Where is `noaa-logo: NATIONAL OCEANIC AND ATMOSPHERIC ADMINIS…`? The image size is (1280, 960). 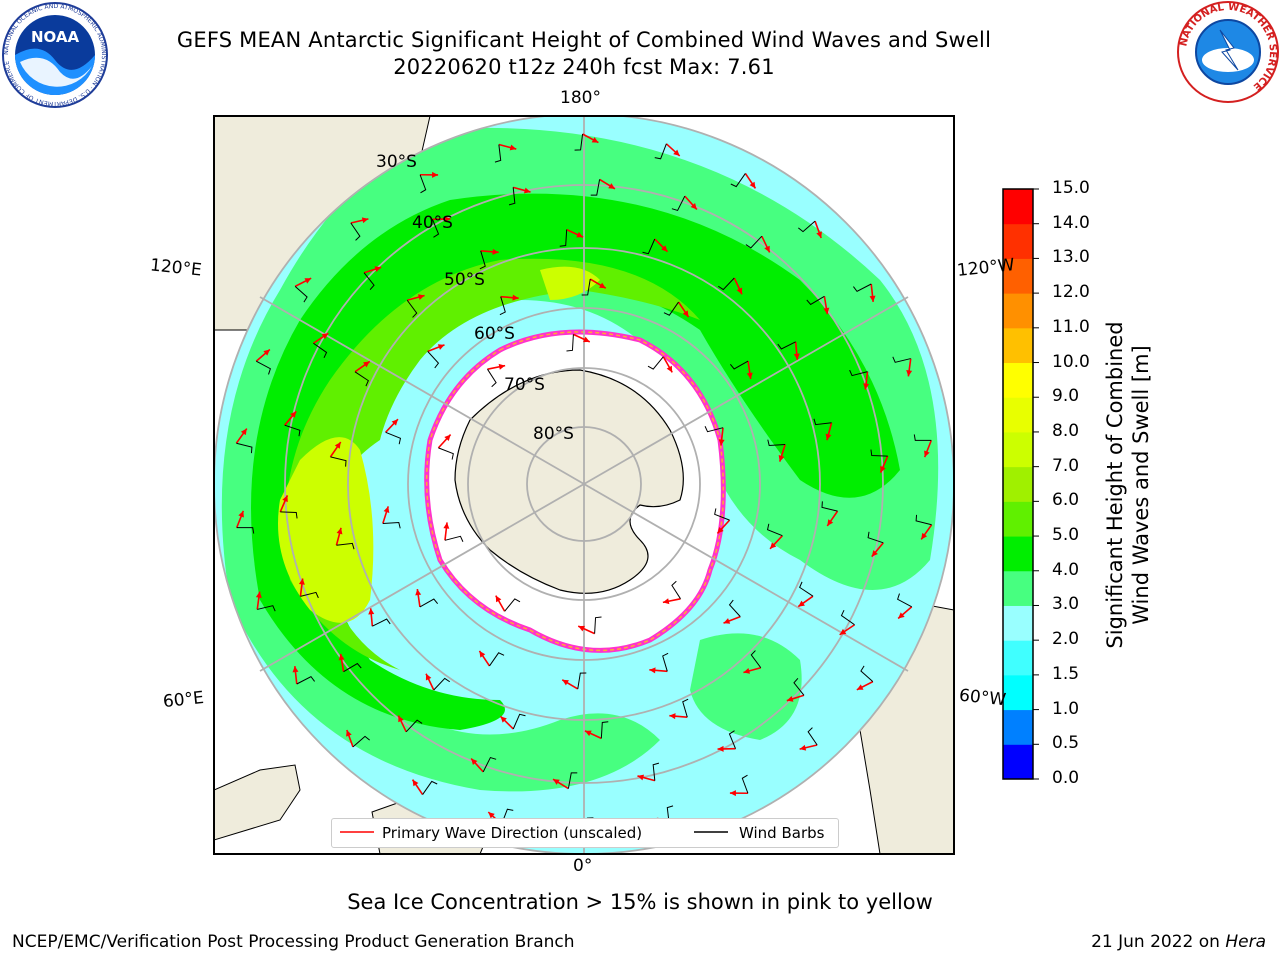
noaa-logo: NATIONAL OCEANIC AND ATMOSPHERIC ADMINIS… is located at coordinates (55, 55).